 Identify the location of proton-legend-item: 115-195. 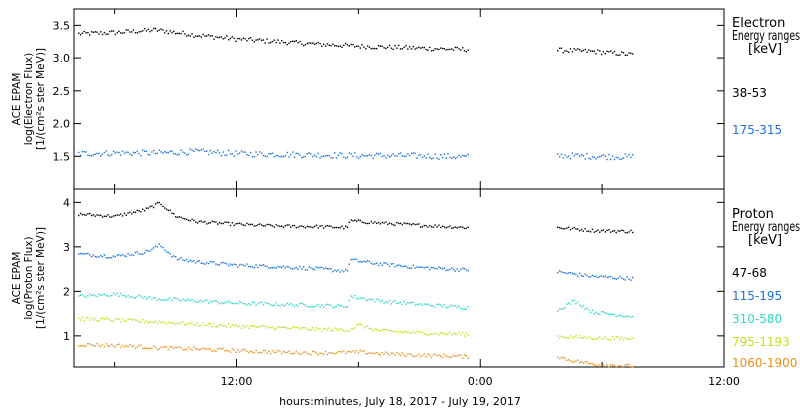
(757, 296).